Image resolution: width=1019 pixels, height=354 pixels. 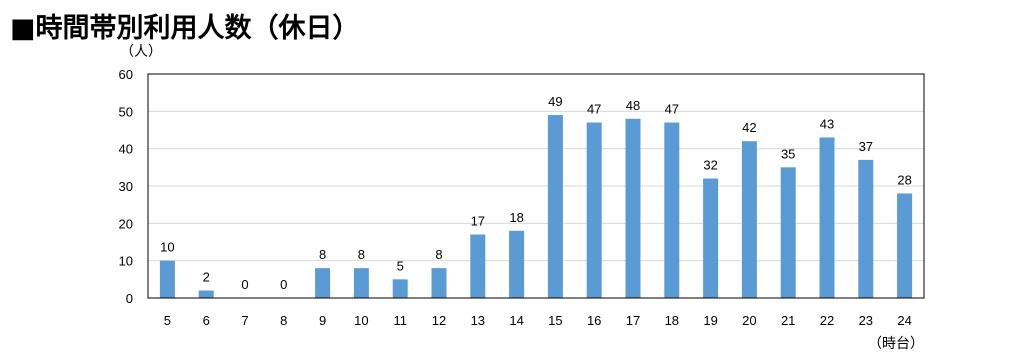 What do you see at coordinates (126, 111) in the screenshot?
I see `y-tick-label-50: 50` at bounding box center [126, 111].